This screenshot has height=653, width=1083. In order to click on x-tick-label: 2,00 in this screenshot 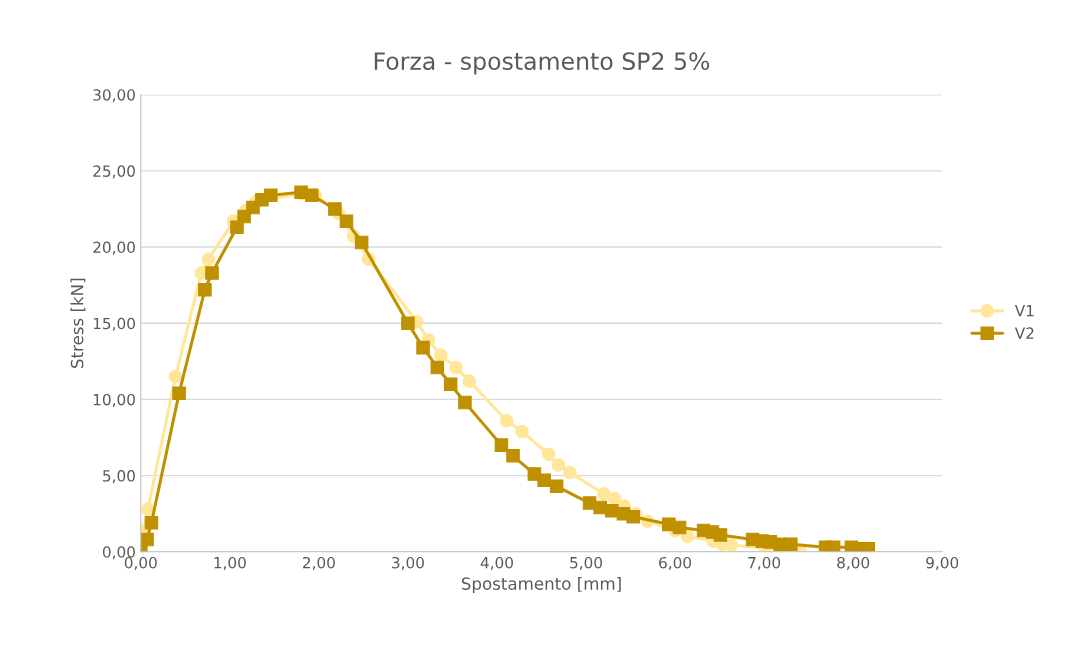, I will do `click(318, 563)`.